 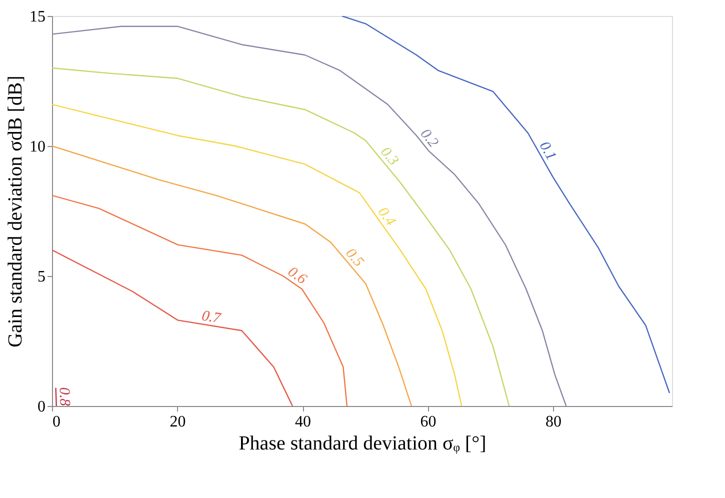 I want to click on text: 0.2, so click(x=429, y=139).